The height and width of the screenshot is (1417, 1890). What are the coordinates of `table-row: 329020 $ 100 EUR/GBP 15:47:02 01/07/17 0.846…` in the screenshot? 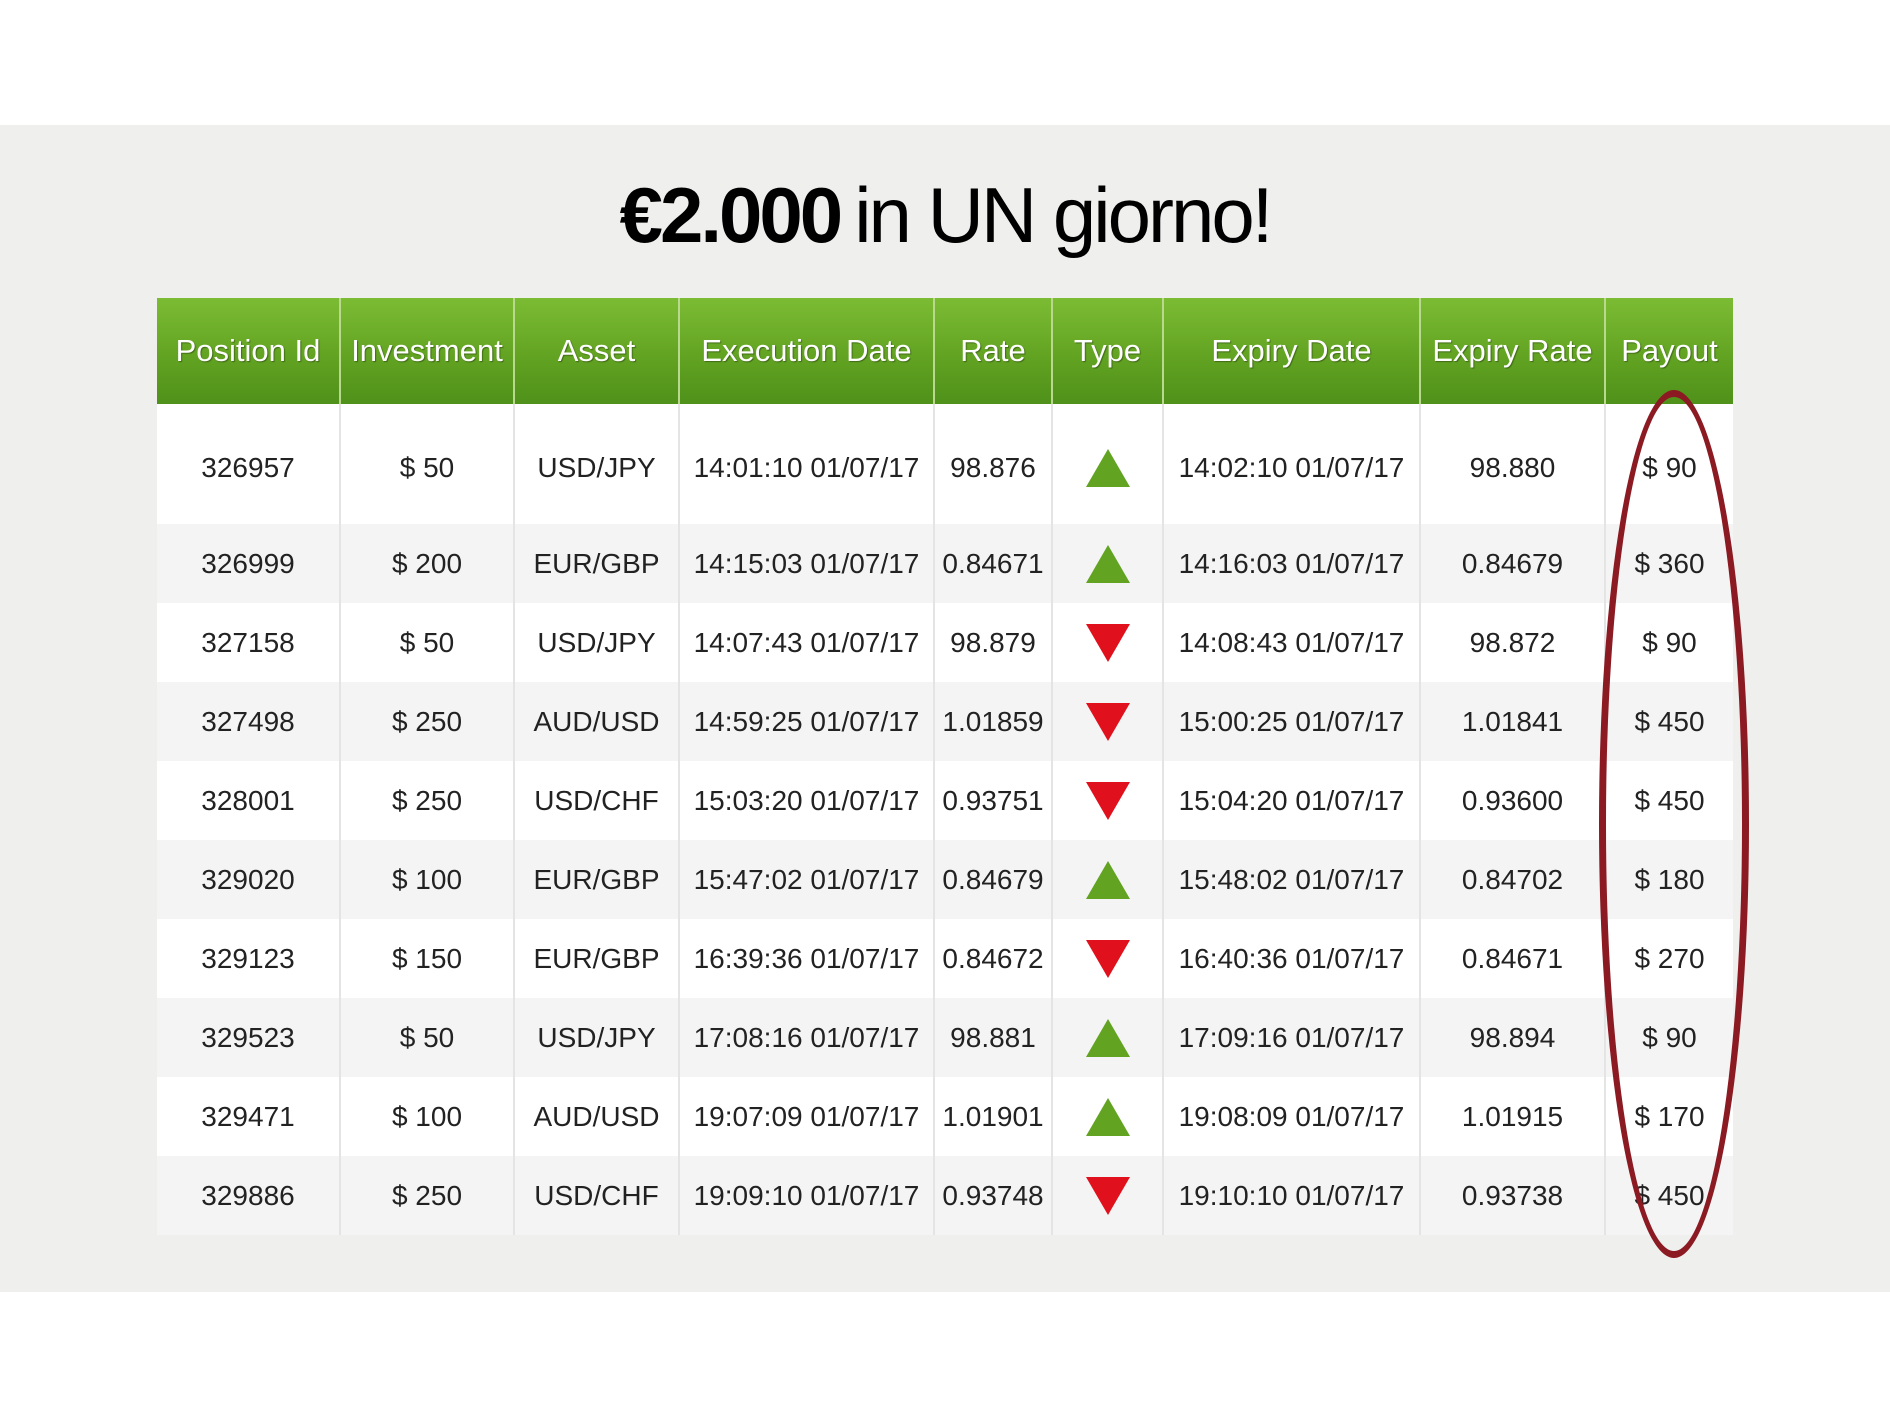 It's located at (945, 879).